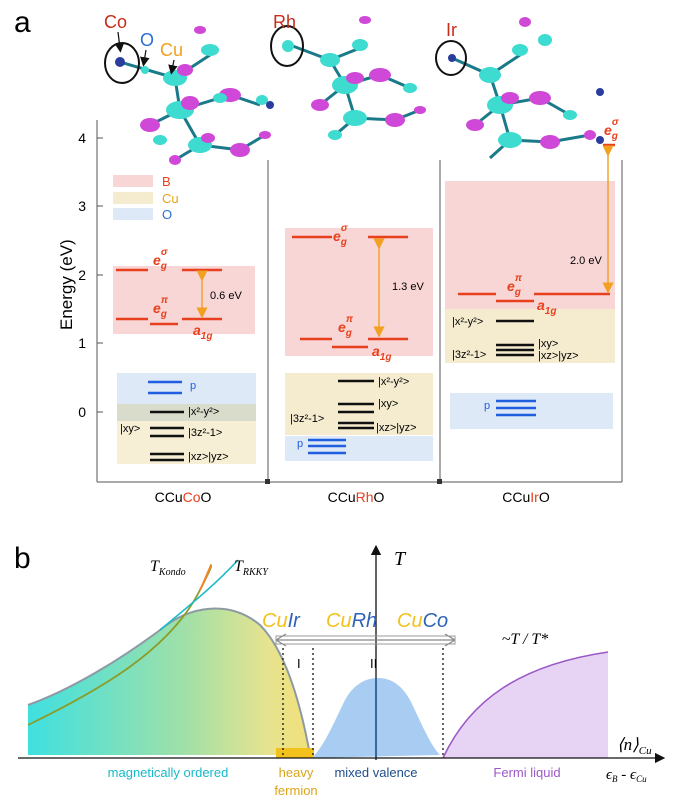 The height and width of the screenshot is (801, 675). I want to click on col3-z2: |3z²-1>, so click(469, 355).